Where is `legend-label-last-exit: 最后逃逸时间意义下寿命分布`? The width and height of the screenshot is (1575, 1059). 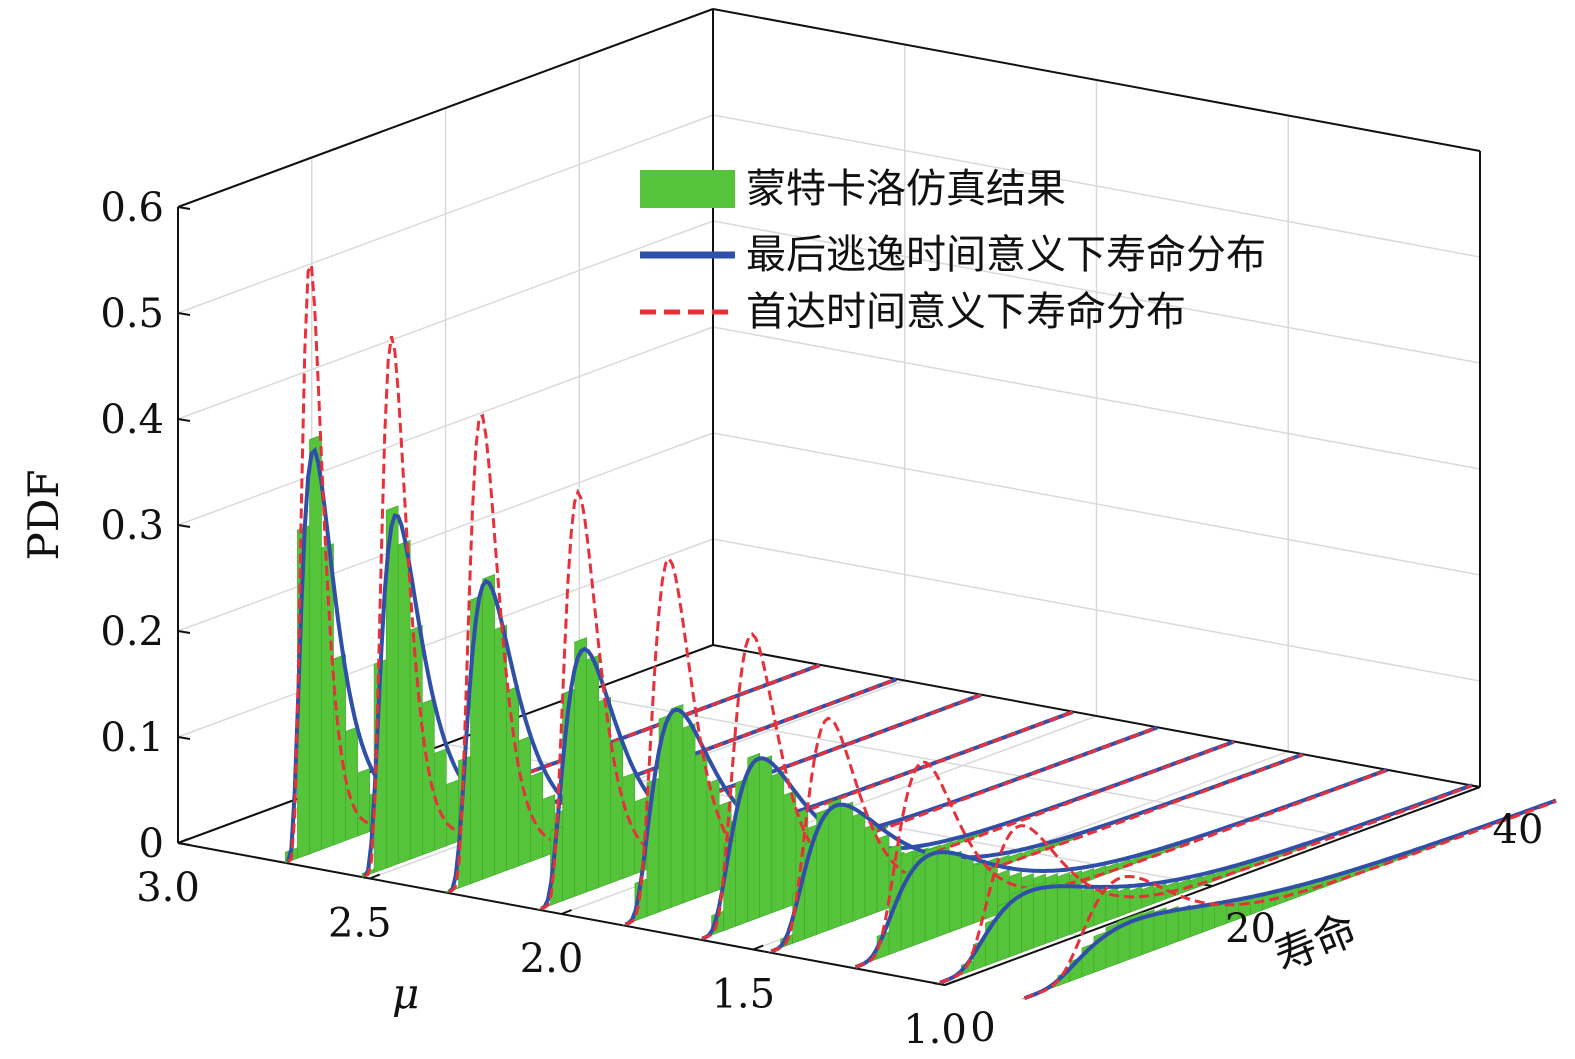 legend-label-last-exit: 最后逃逸时间意义下寿命分布 is located at coordinates (1006, 255).